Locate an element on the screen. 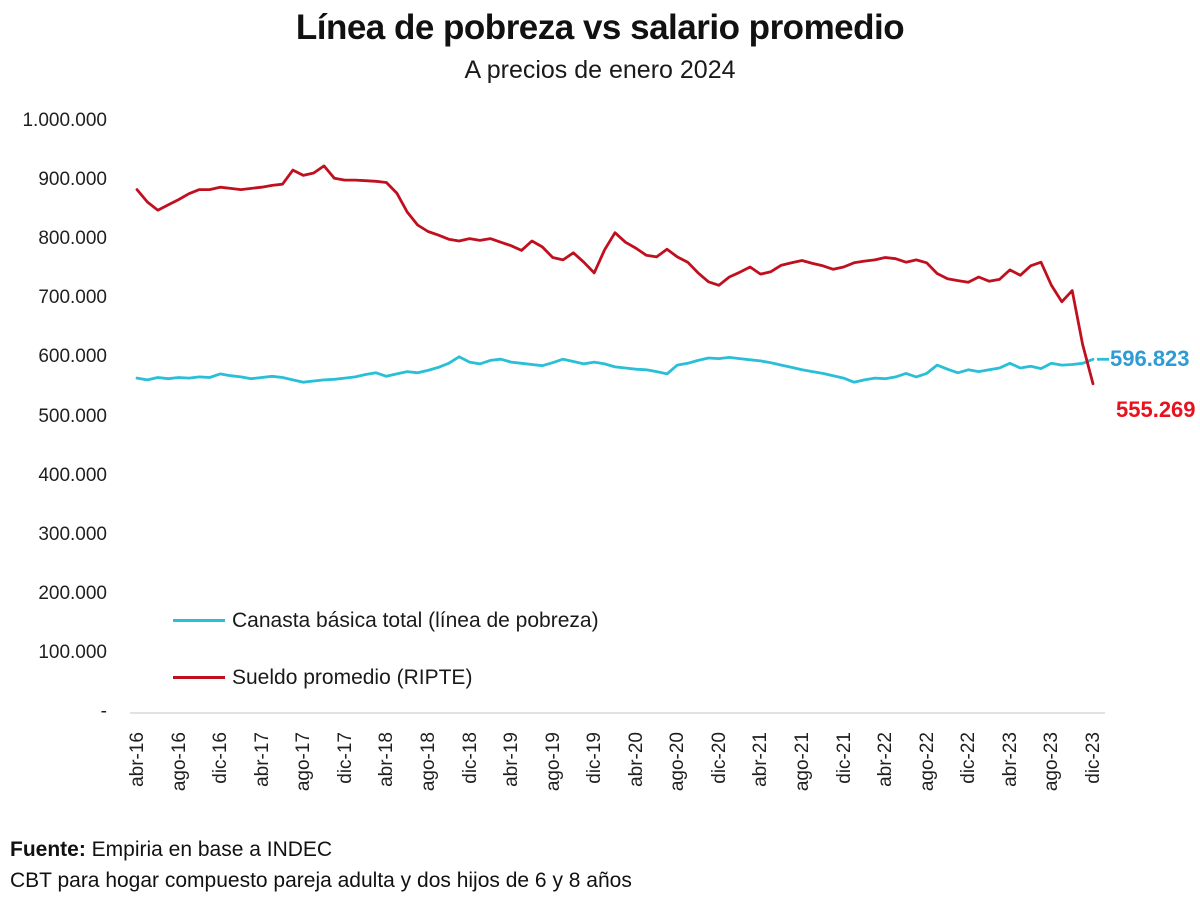  x-tick-label: ago-21 is located at coordinates (803, 762).